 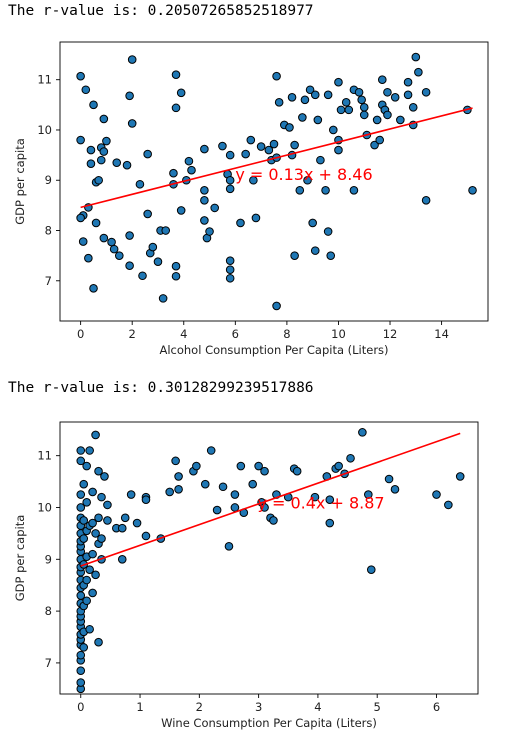 I want to click on x-tick-label: 14, so click(x=441, y=334).